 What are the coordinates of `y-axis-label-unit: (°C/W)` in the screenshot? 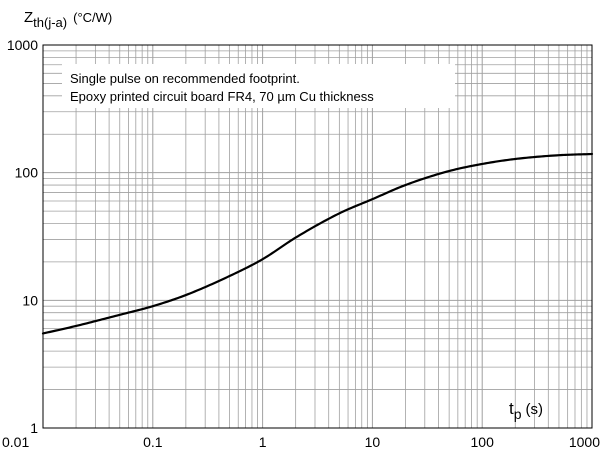 It's located at (92, 17).